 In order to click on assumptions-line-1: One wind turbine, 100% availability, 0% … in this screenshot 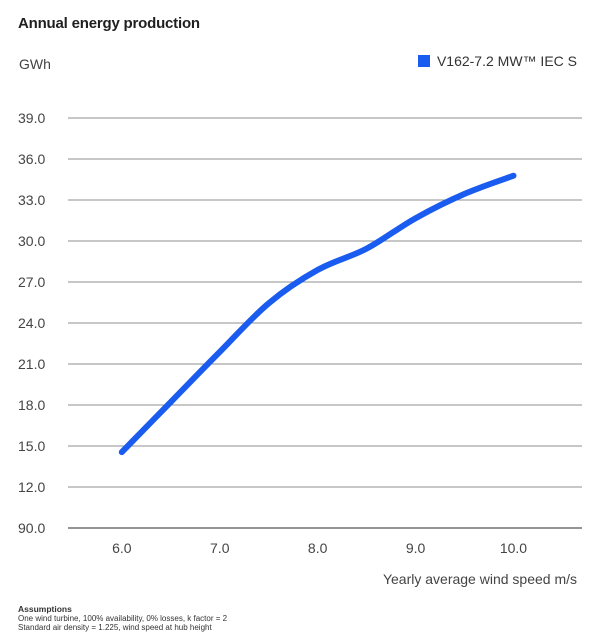, I will do `click(123, 618)`.